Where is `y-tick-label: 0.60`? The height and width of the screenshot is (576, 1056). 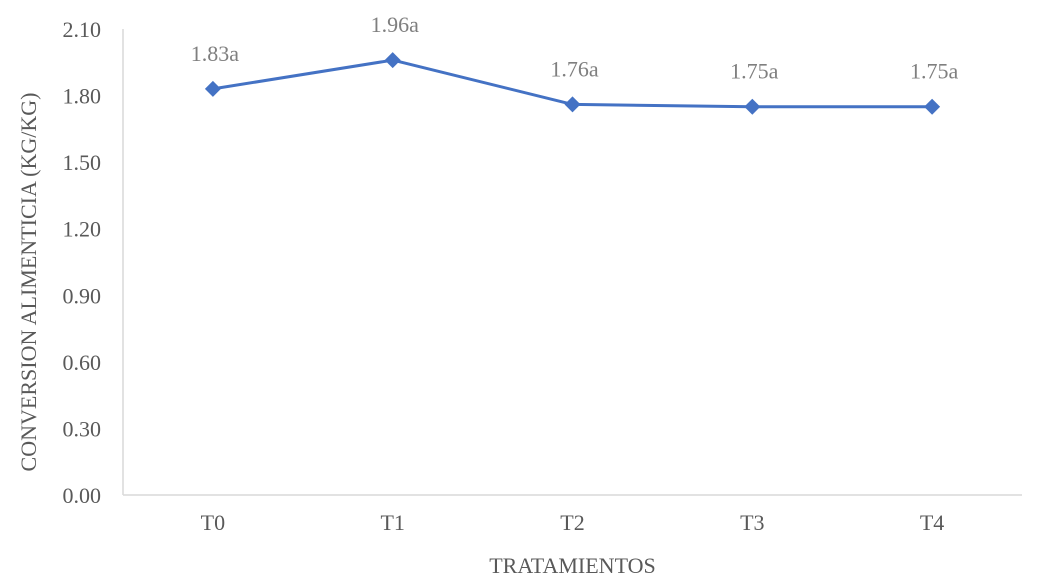
y-tick-label: 0.60 is located at coordinates (82, 362).